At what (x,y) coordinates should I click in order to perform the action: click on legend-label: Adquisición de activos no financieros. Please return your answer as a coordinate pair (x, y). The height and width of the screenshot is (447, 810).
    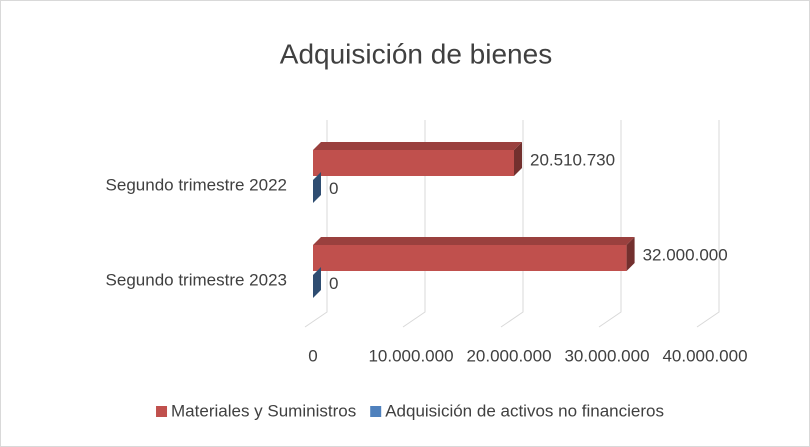
    Looking at the image, I should click on (524, 410).